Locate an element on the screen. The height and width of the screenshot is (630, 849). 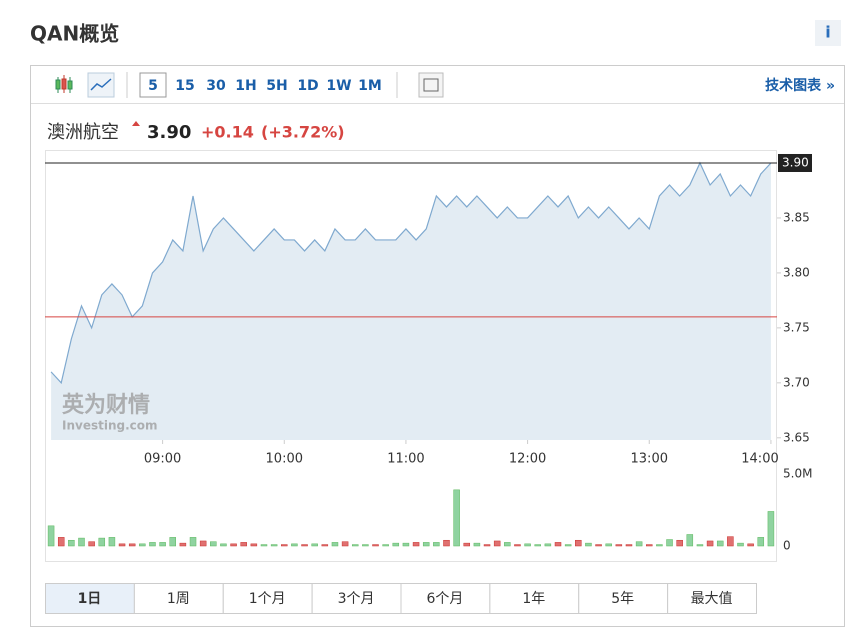
timeframe-button: 1D is located at coordinates (307, 86).